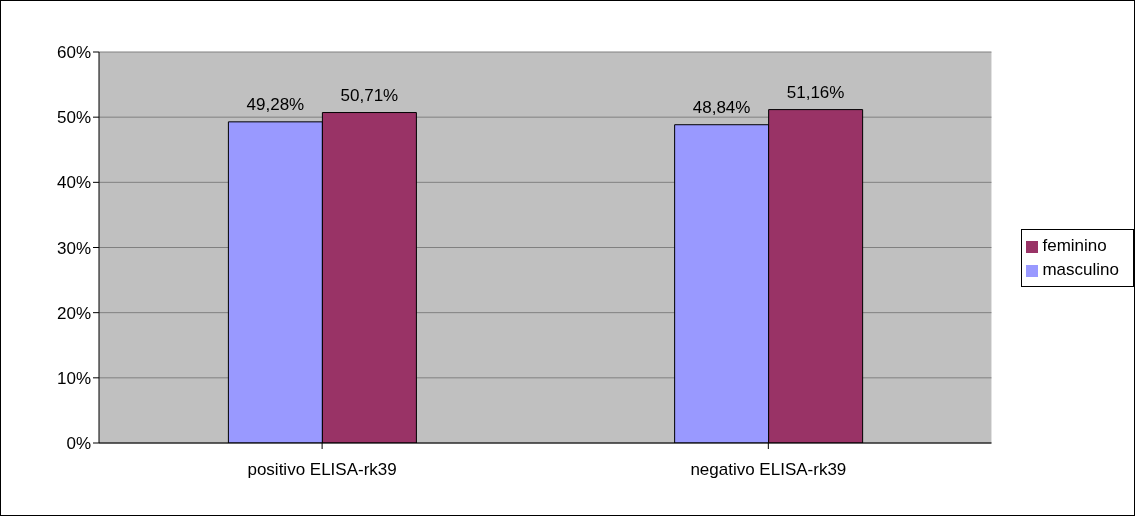  Describe the element at coordinates (768, 470) in the screenshot. I see `x-tick-label: negativo ELISA-rk39` at that location.